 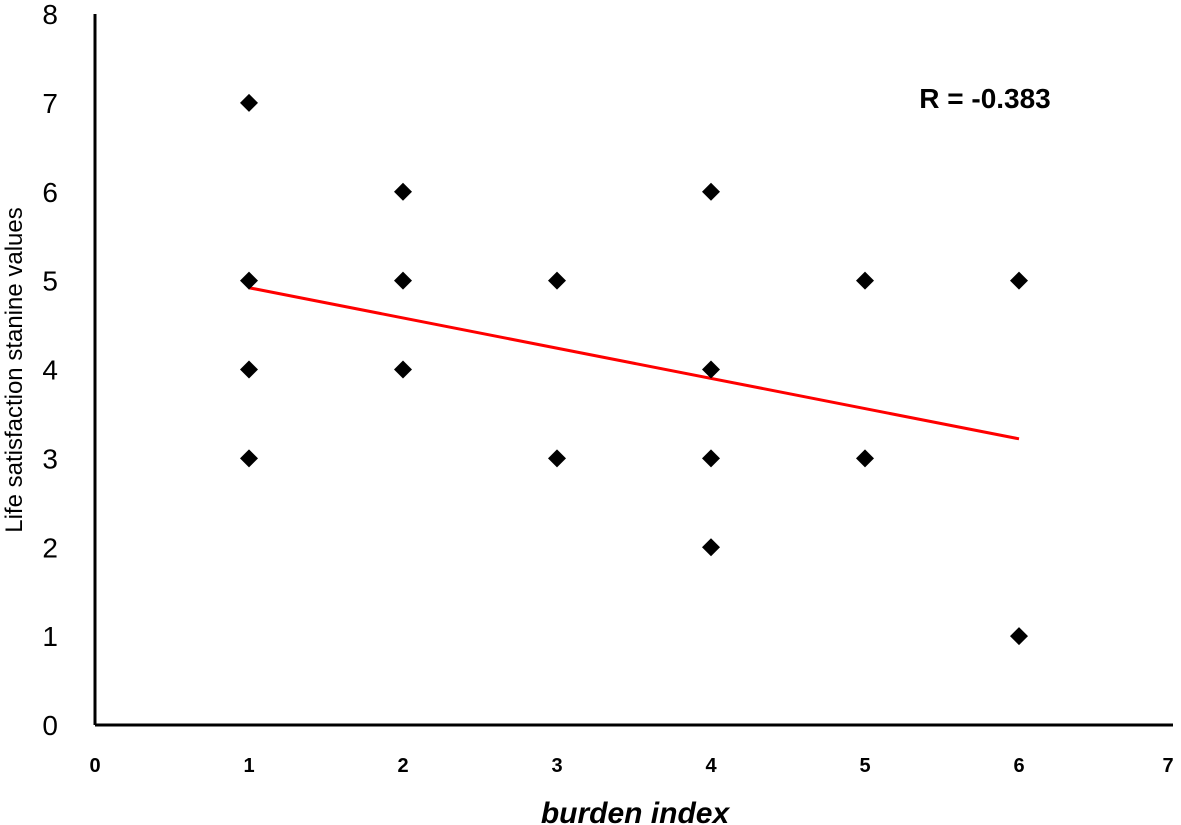 I want to click on y-tick-labels: 0 1 2 3 4 5 6 7 8, so click(x=50, y=370).